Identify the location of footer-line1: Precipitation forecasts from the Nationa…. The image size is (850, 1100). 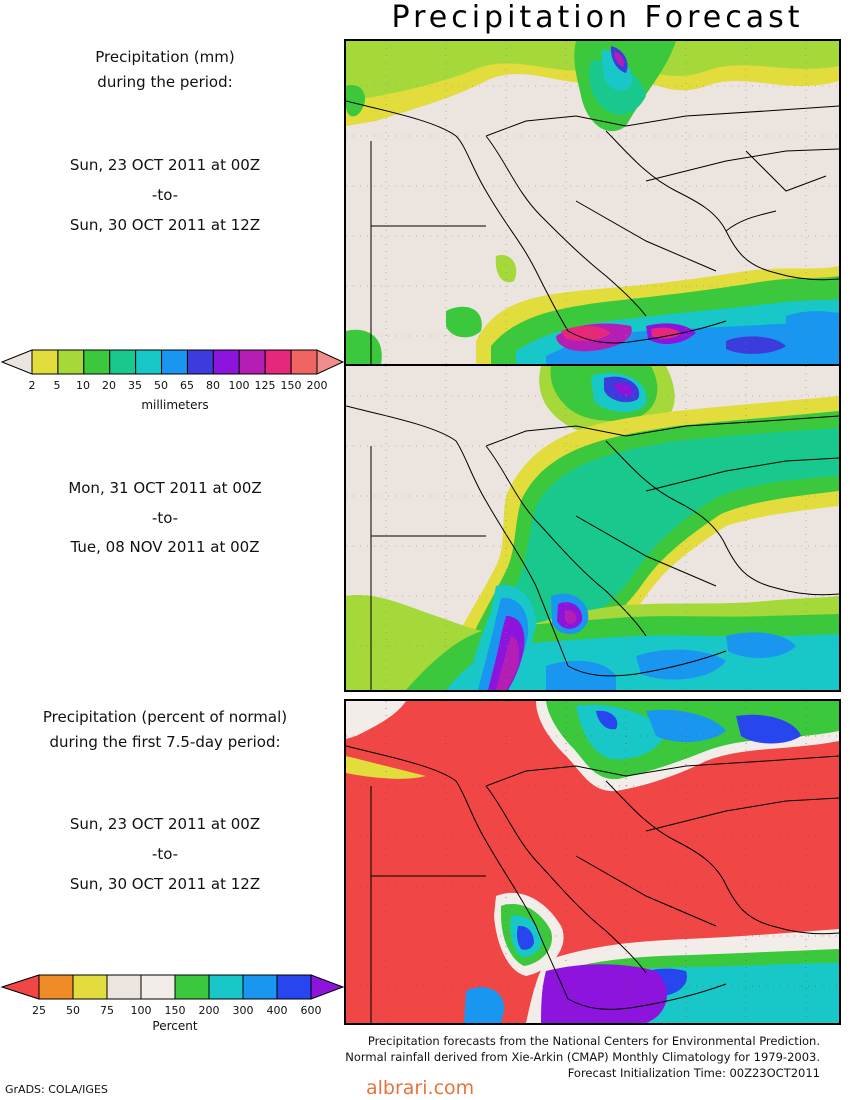
(593, 1041).